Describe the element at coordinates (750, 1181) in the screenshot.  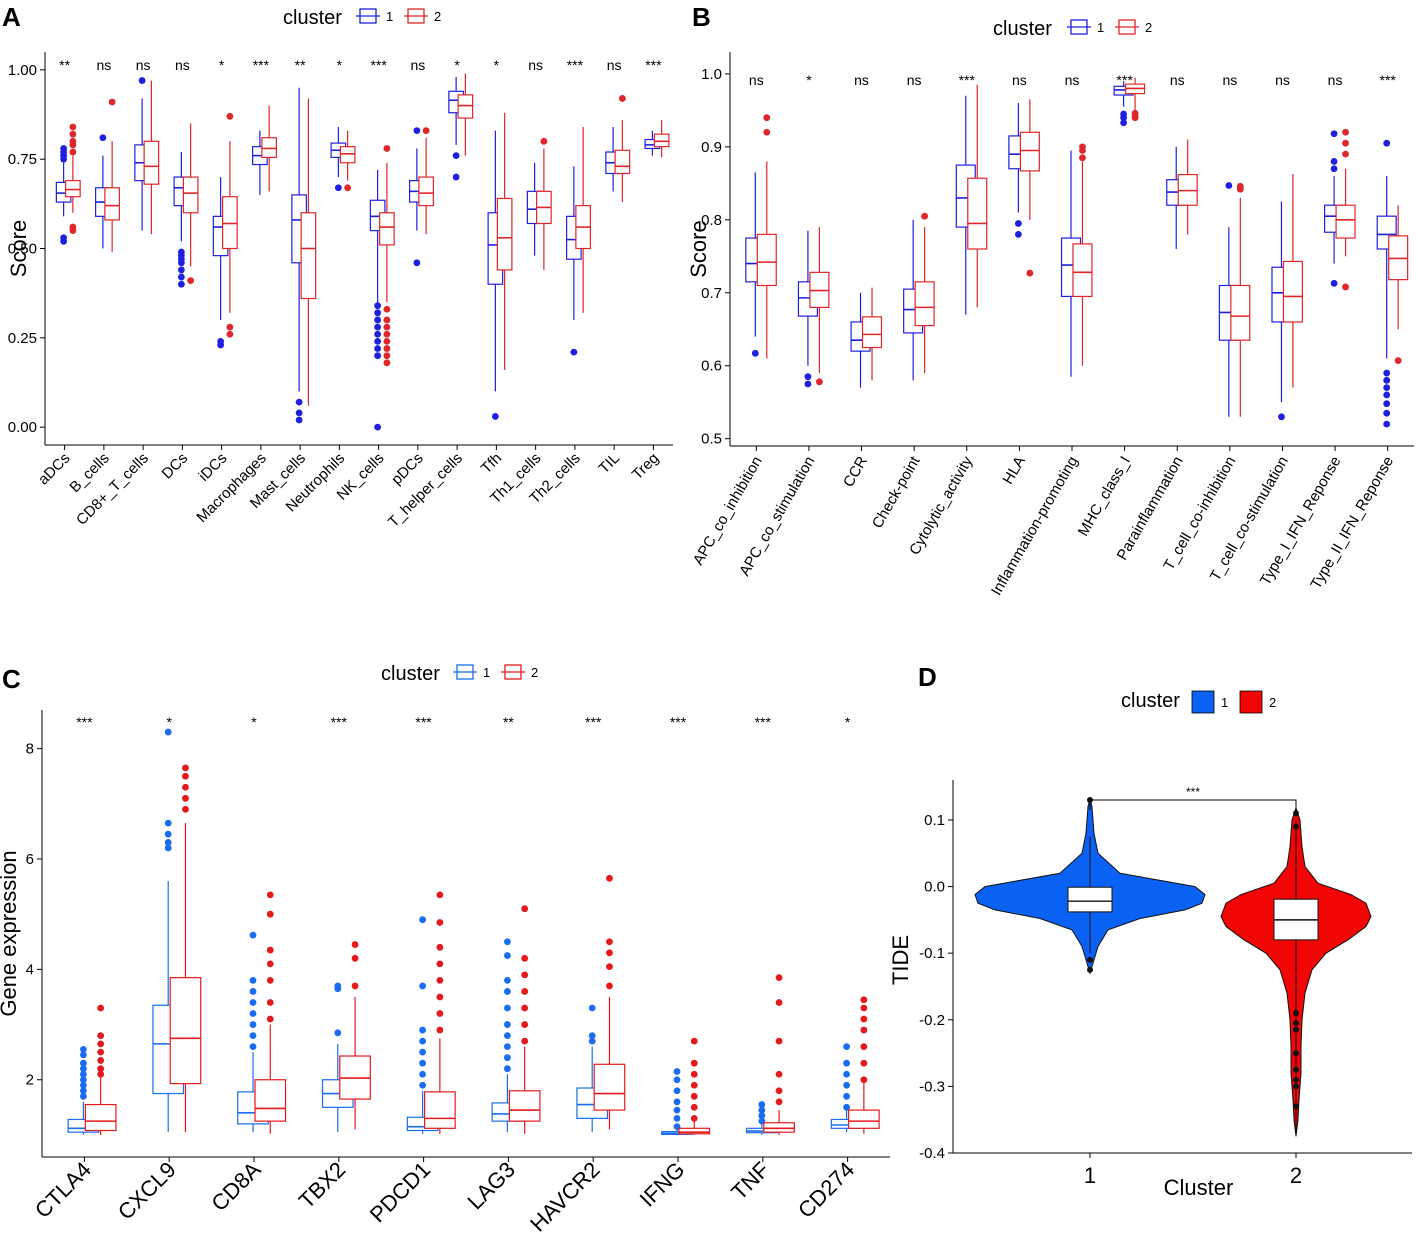
I see `x-tick-label: TNF` at that location.